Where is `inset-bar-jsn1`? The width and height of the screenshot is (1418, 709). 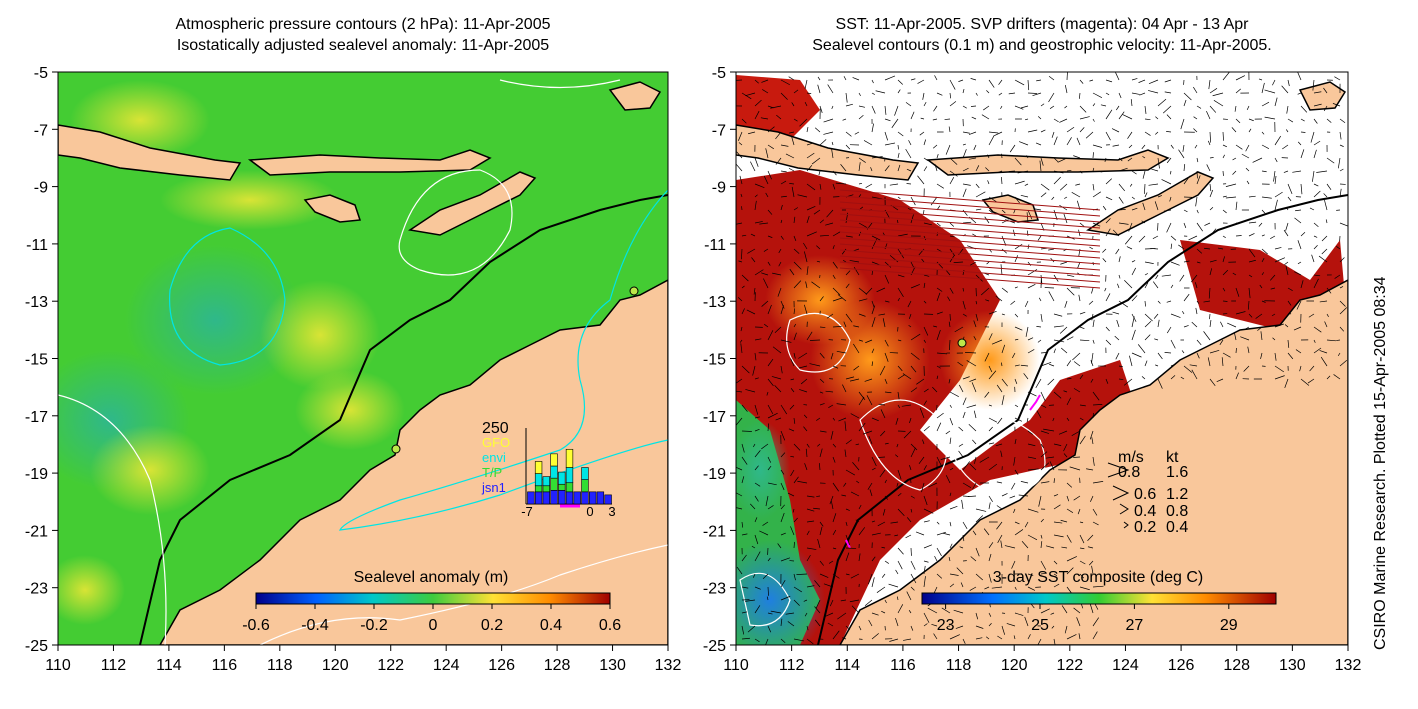
inset-bar-jsn1 is located at coordinates (569, 498).